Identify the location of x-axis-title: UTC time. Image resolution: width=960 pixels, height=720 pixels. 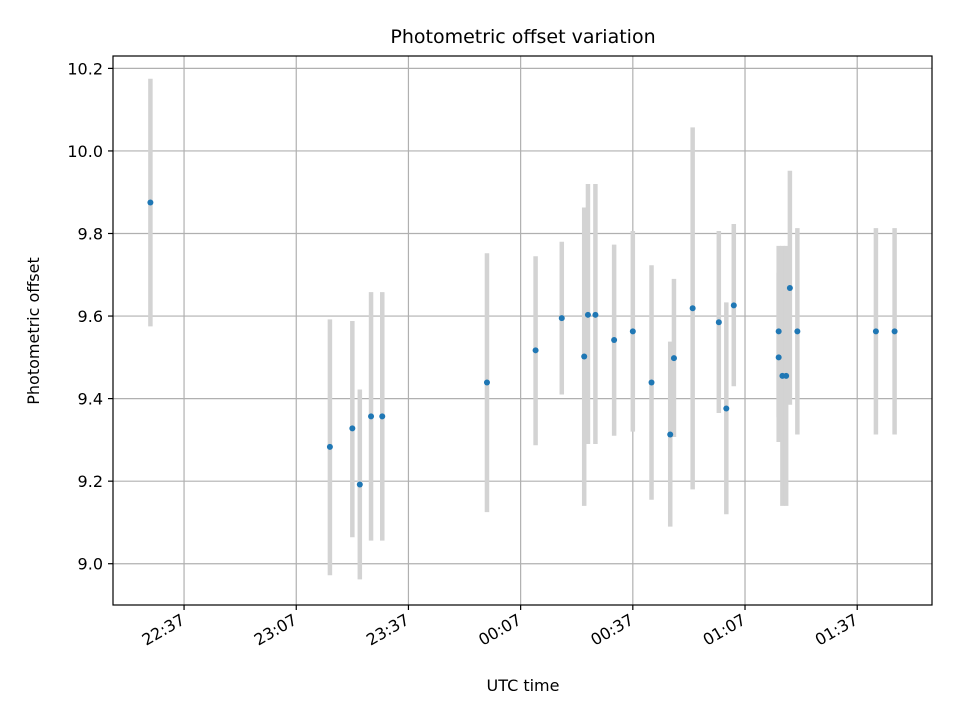
(523, 685).